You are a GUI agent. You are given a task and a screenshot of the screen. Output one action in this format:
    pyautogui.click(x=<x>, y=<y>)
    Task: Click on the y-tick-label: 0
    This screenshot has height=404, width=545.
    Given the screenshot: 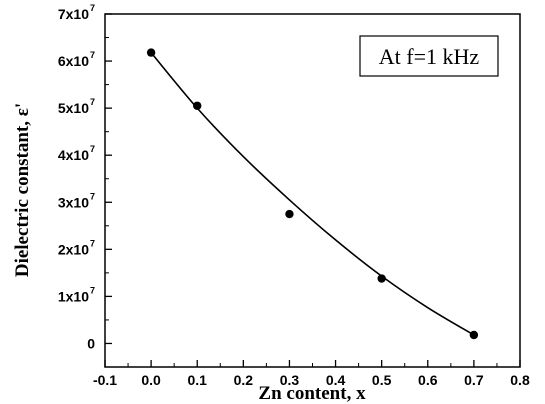 What is the action you would take?
    pyautogui.click(x=91, y=343)
    